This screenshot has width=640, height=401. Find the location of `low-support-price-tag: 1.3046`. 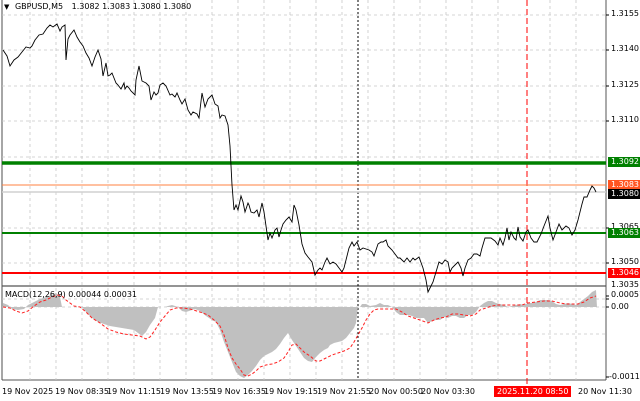

low-support-price-tag: 1.3046 is located at coordinates (624, 273).